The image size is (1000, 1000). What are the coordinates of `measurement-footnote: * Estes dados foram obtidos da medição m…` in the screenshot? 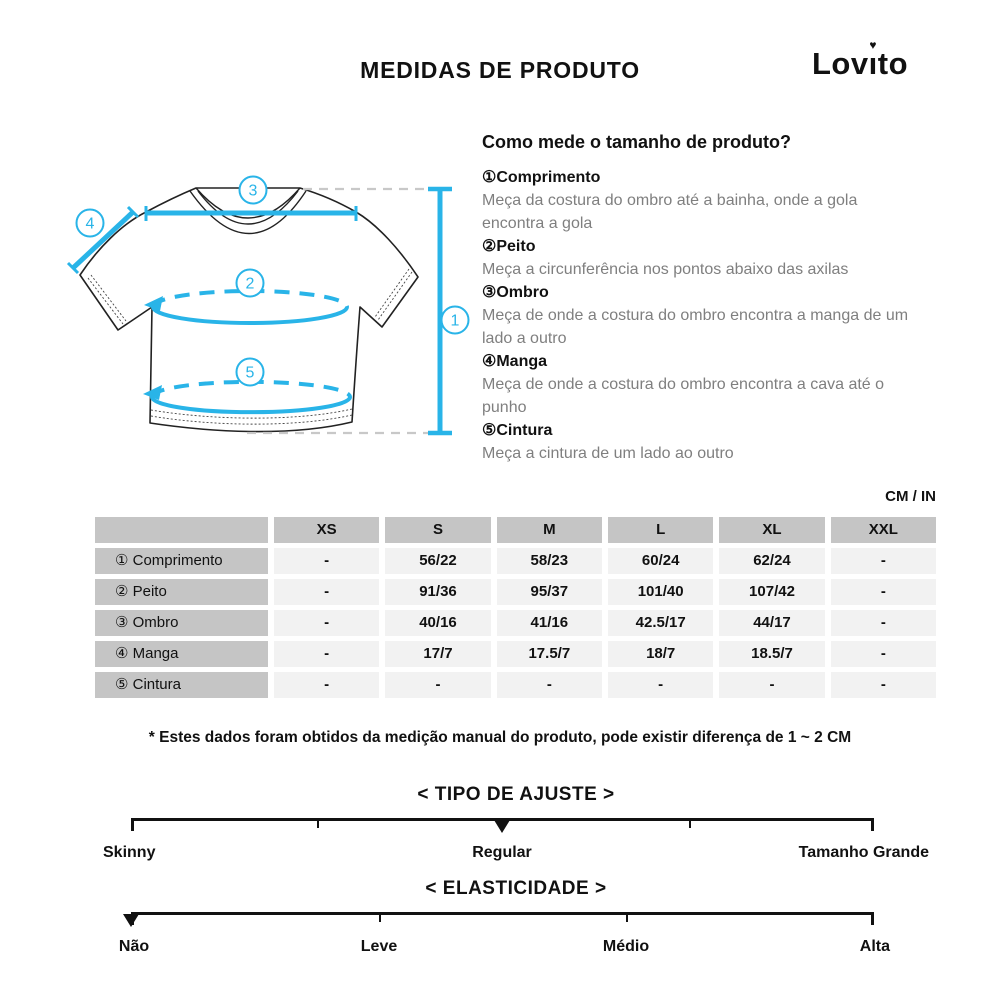 It's located at (500, 737).